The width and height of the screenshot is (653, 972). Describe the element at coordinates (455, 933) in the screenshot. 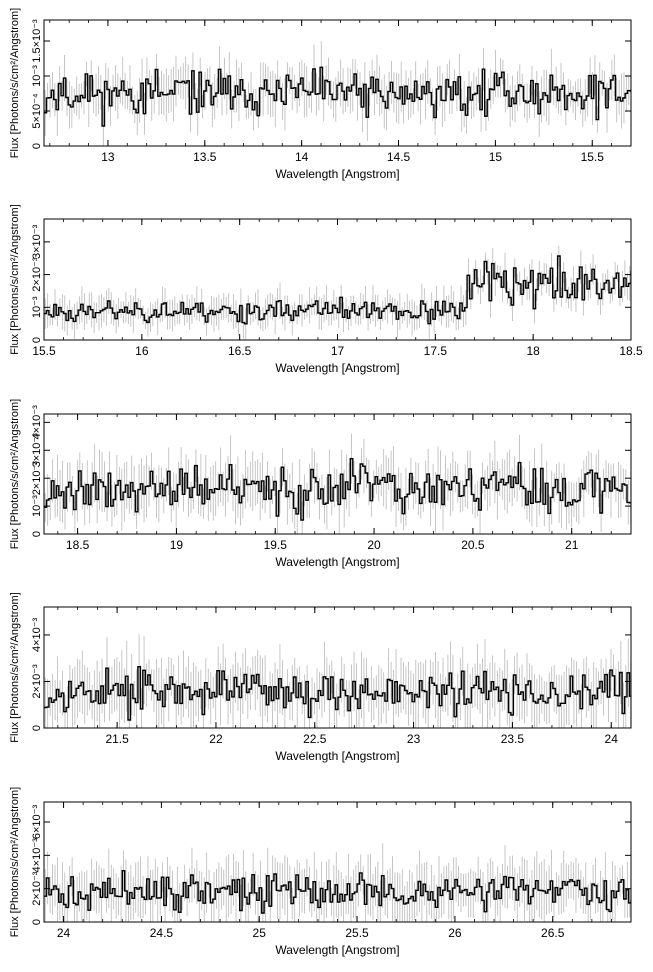

I see `x-tick-label: 26` at that location.